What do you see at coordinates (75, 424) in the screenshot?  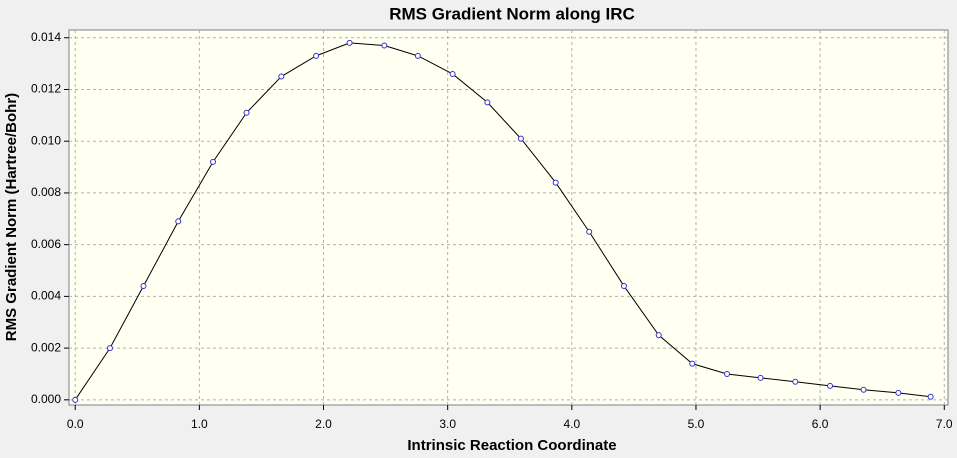 I see `x-tick-label: 0.0` at bounding box center [75, 424].